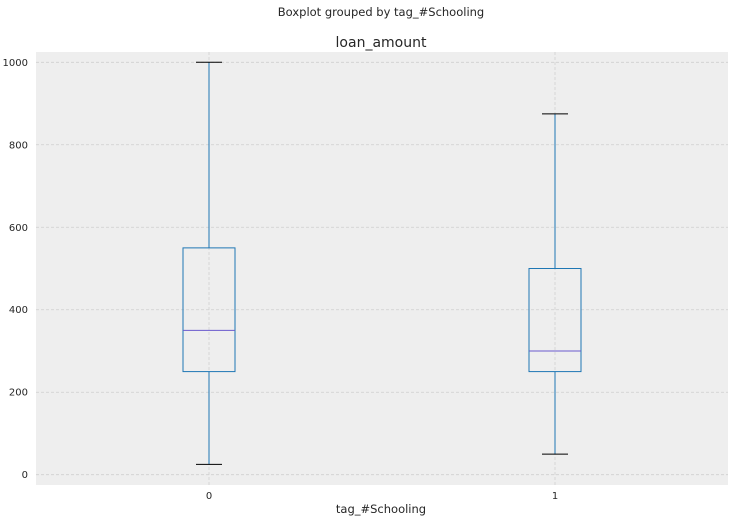  I want to click on y-tick-label: 600, so click(18, 228).